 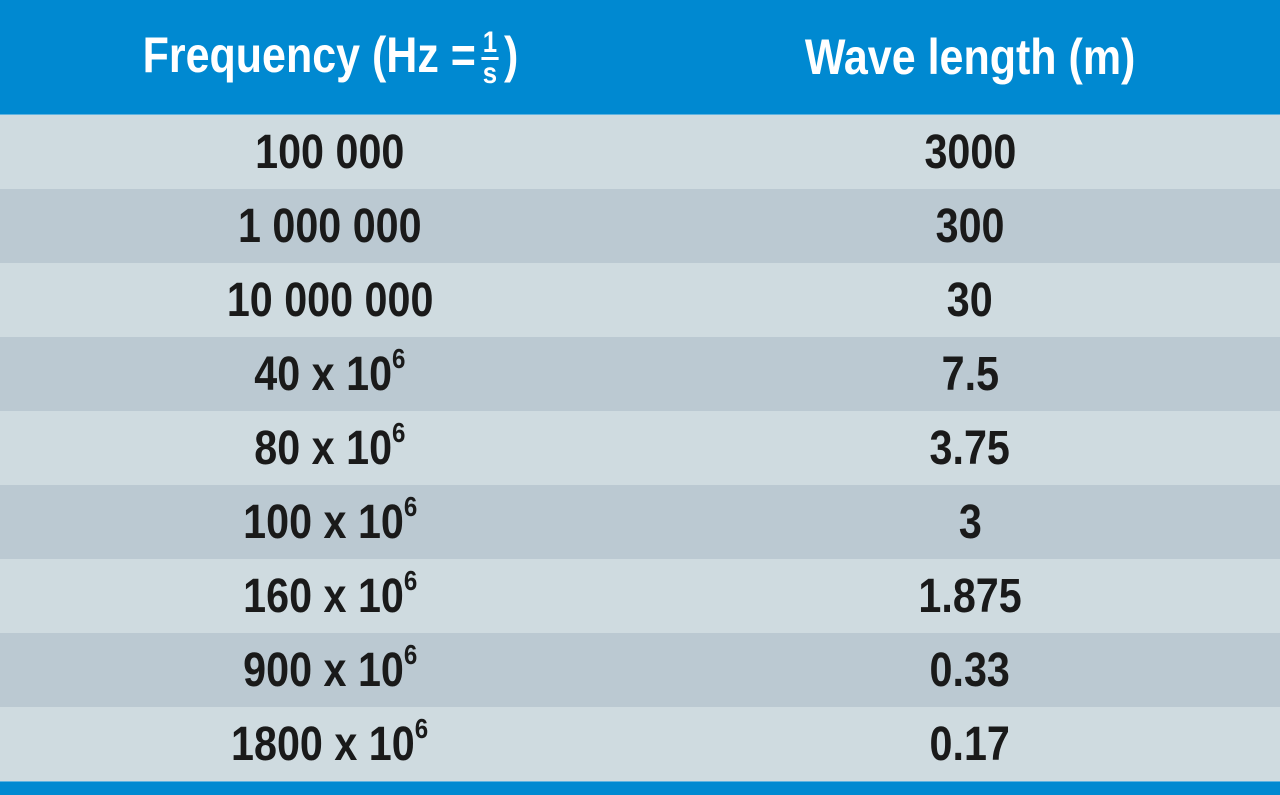 I want to click on wavelength-cell: 7.5, so click(x=970, y=374).